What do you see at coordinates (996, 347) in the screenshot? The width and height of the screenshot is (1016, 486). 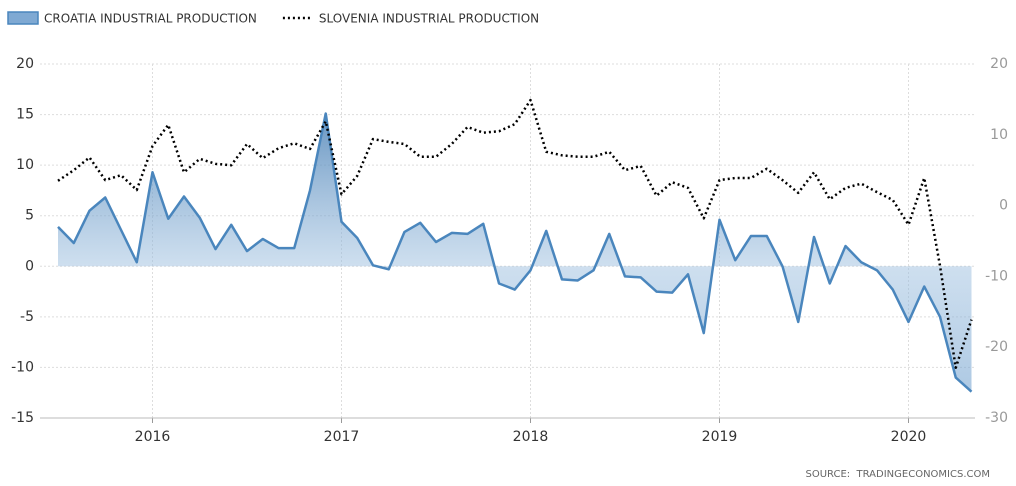 I see `y2-tick-label: -20` at bounding box center [996, 347].